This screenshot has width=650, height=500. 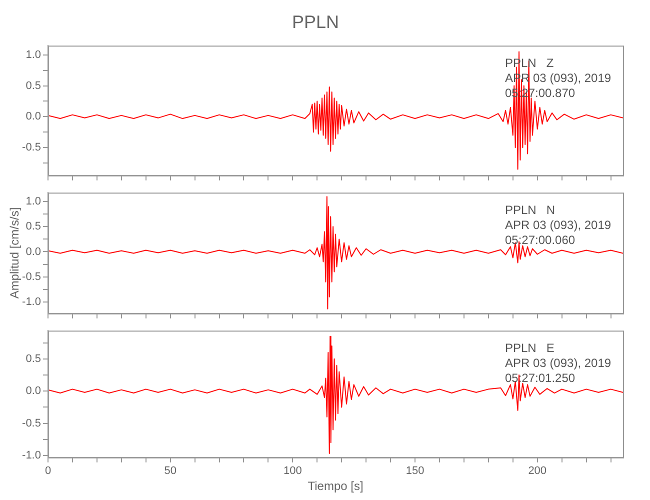 What do you see at coordinates (529, 347) in the screenshot?
I see `annotation: PPLN E` at bounding box center [529, 347].